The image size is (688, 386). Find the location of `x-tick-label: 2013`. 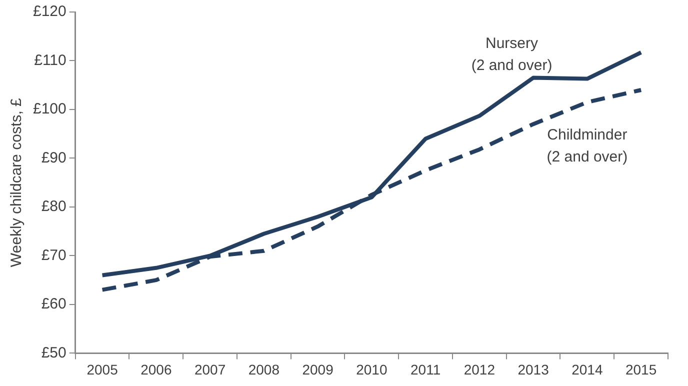

x-tick-label: 2013 is located at coordinates (534, 369).